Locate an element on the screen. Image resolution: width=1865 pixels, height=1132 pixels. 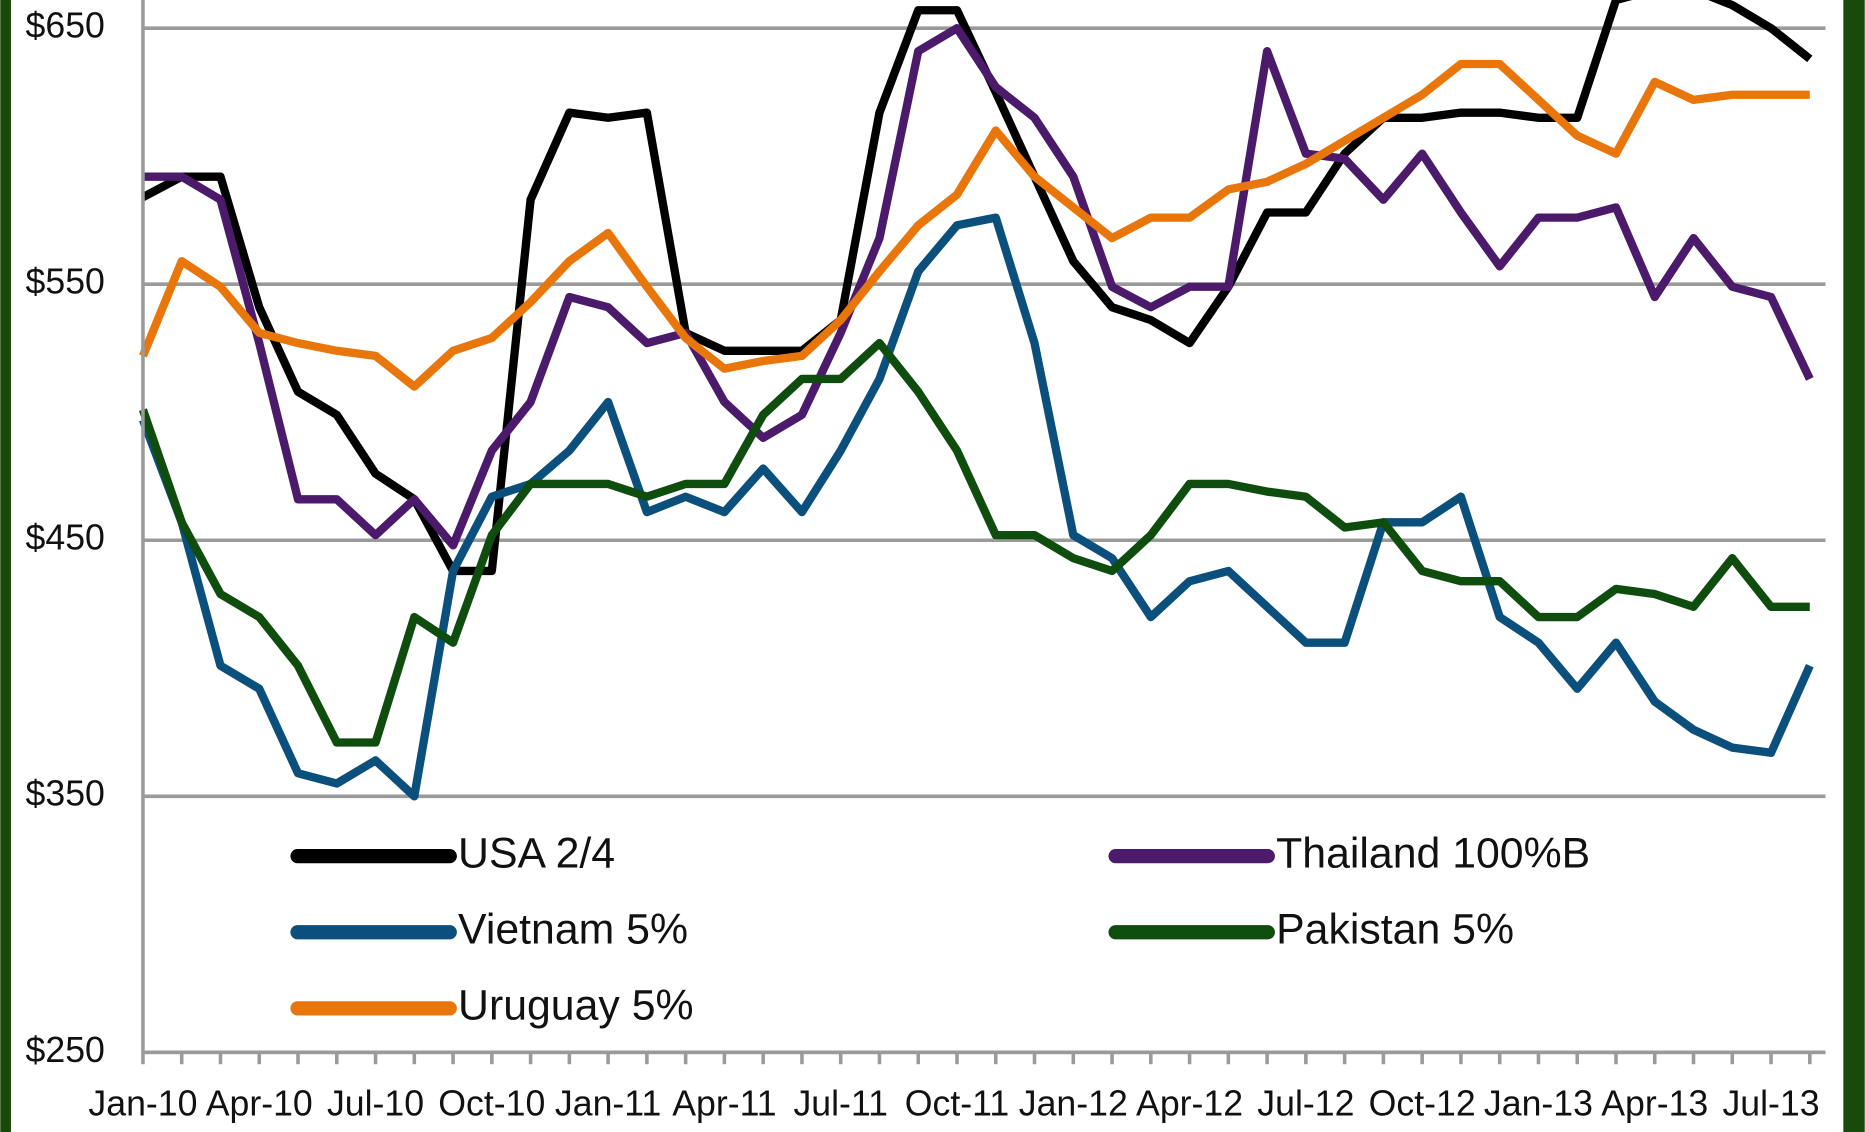
x-tick-label: Oct-11 is located at coordinates (957, 1103).